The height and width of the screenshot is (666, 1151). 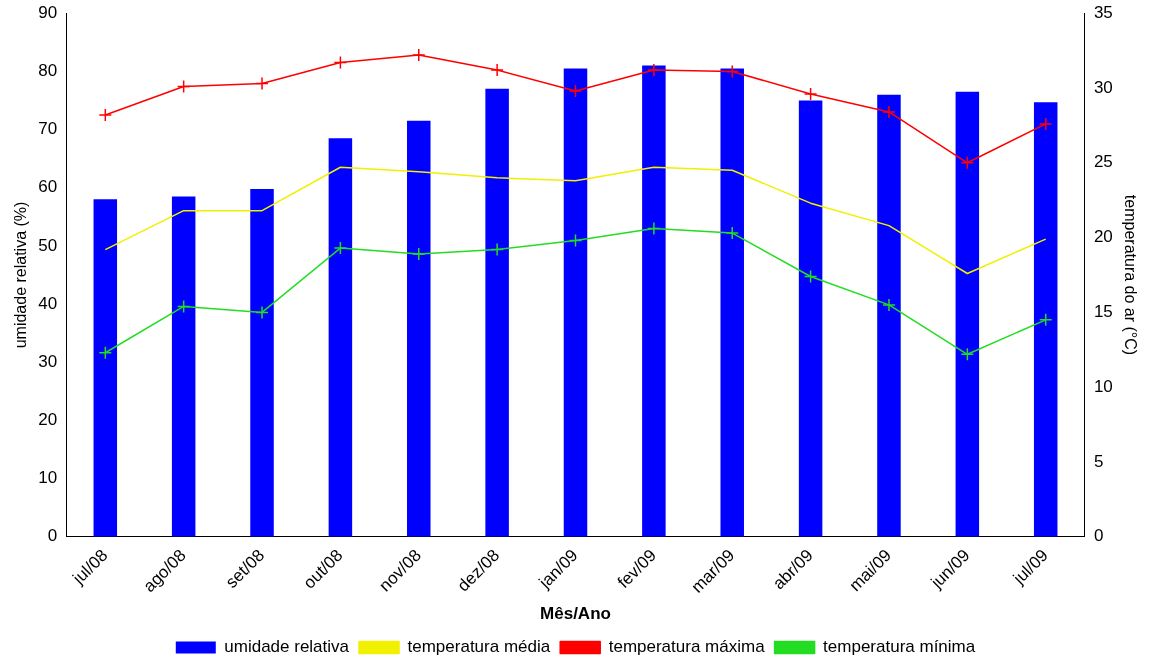 What do you see at coordinates (52, 536) in the screenshot?
I see `y-tick-label: 0` at bounding box center [52, 536].